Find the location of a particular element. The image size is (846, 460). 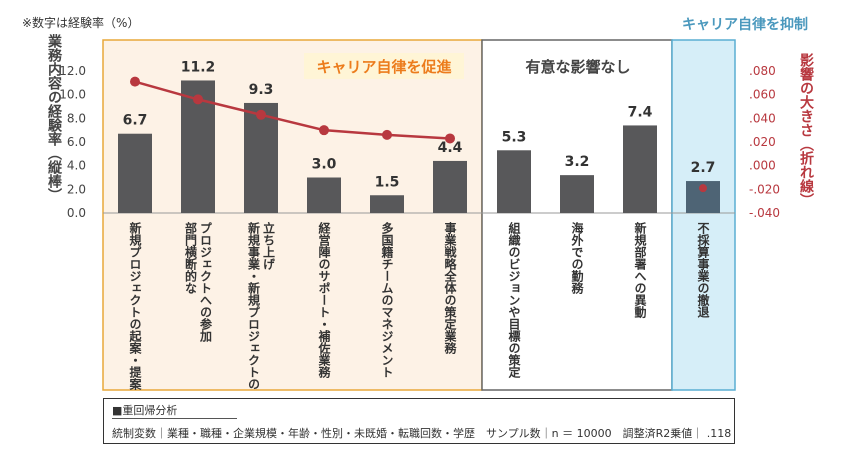

y2-tick-label: -.040 is located at coordinates (764, 213).